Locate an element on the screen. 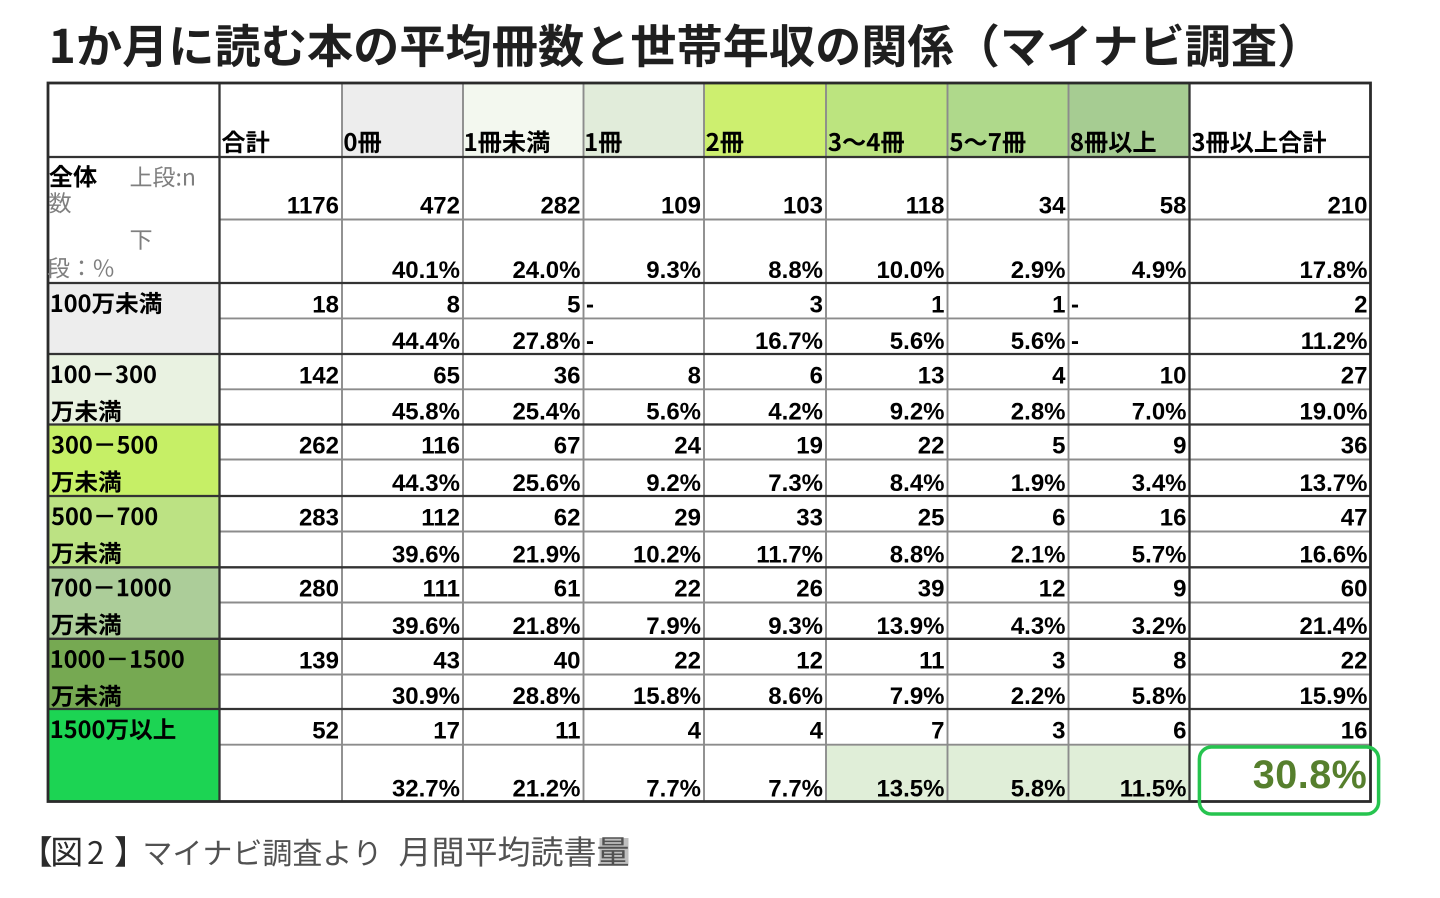 The image size is (1440, 898). svg-text: 7.0% is located at coordinates (1159, 412).